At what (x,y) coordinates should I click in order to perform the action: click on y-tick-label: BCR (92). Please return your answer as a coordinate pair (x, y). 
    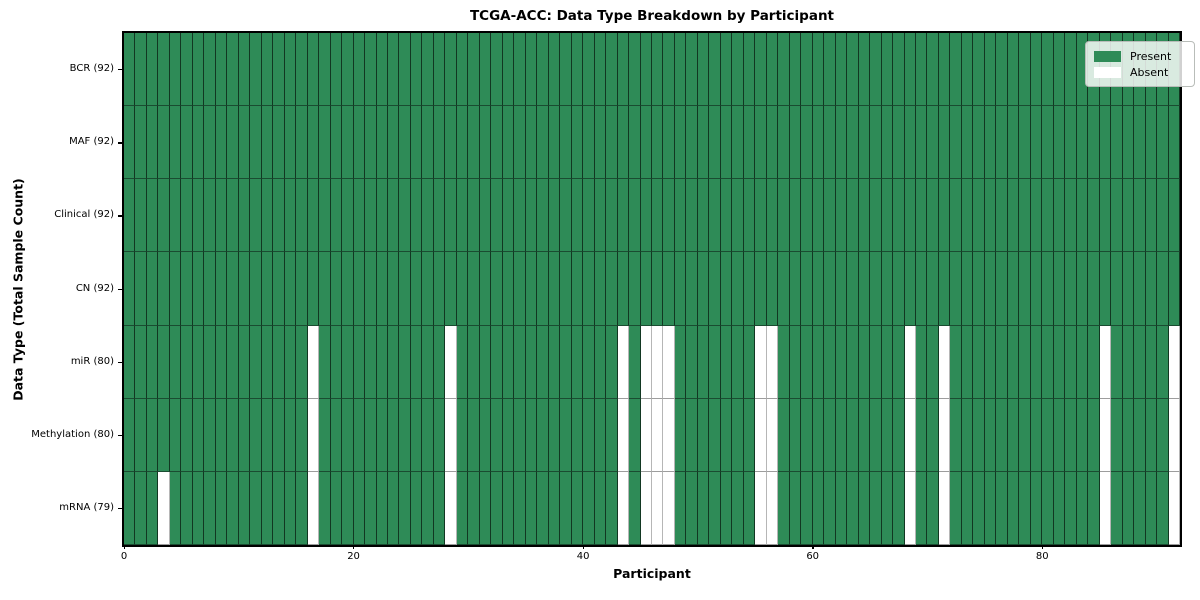
    Looking at the image, I should click on (91, 69).